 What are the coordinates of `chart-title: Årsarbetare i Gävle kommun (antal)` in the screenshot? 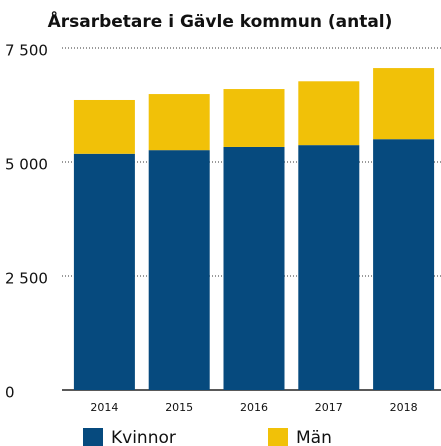 It's located at (220, 20).